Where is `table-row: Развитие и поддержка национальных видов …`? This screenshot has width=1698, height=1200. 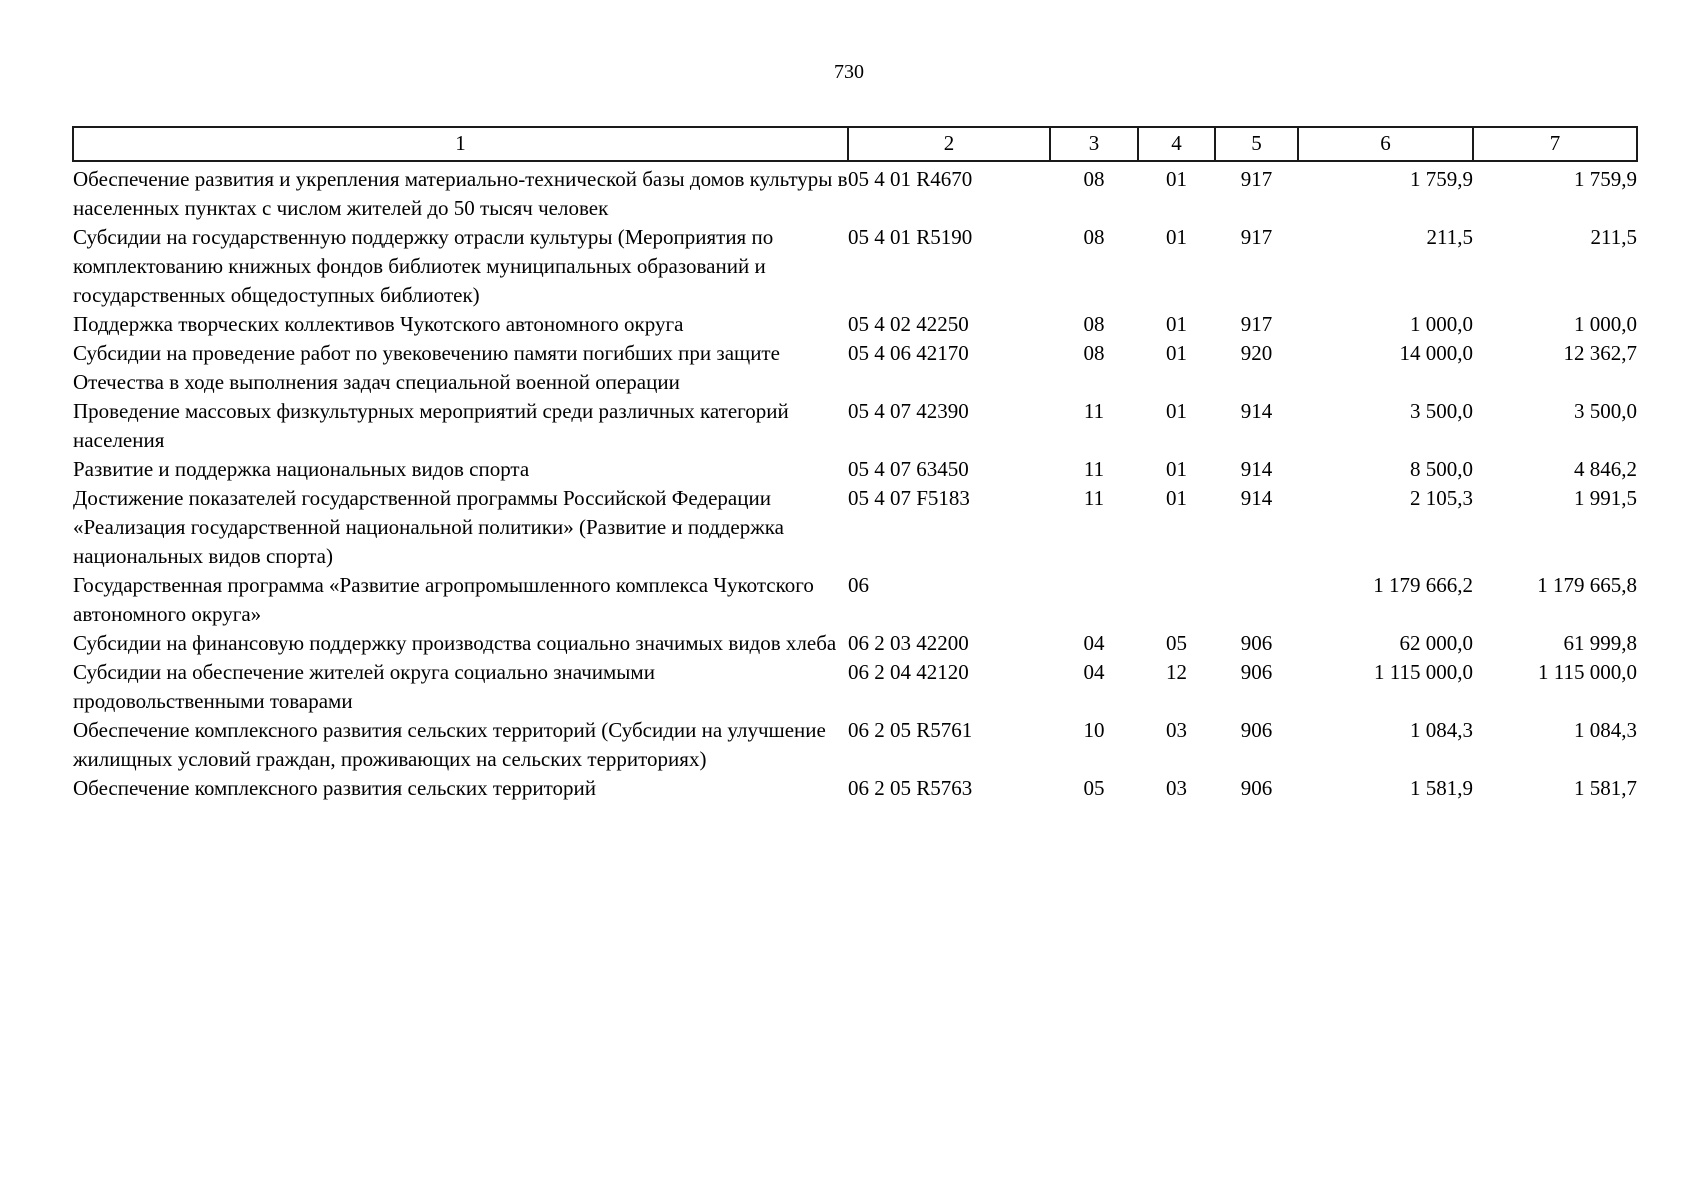 table-row: Развитие и поддержка национальных видов … is located at coordinates (855, 469).